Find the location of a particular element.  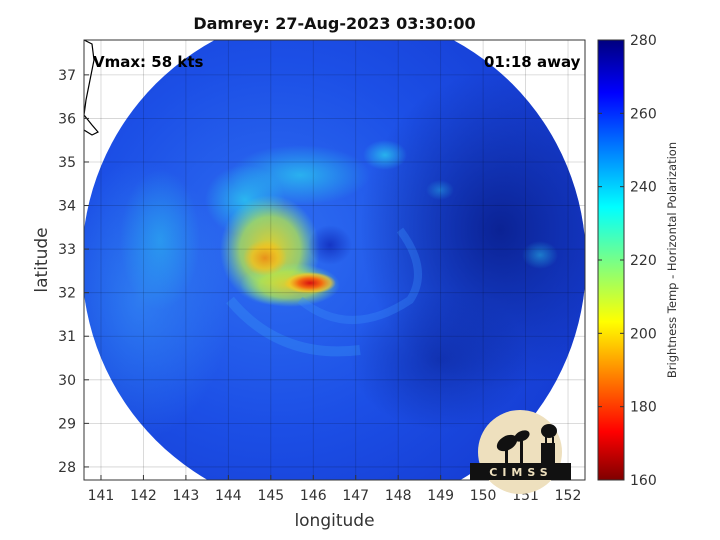

y-tick-label: 34 is located at coordinates (67, 207).